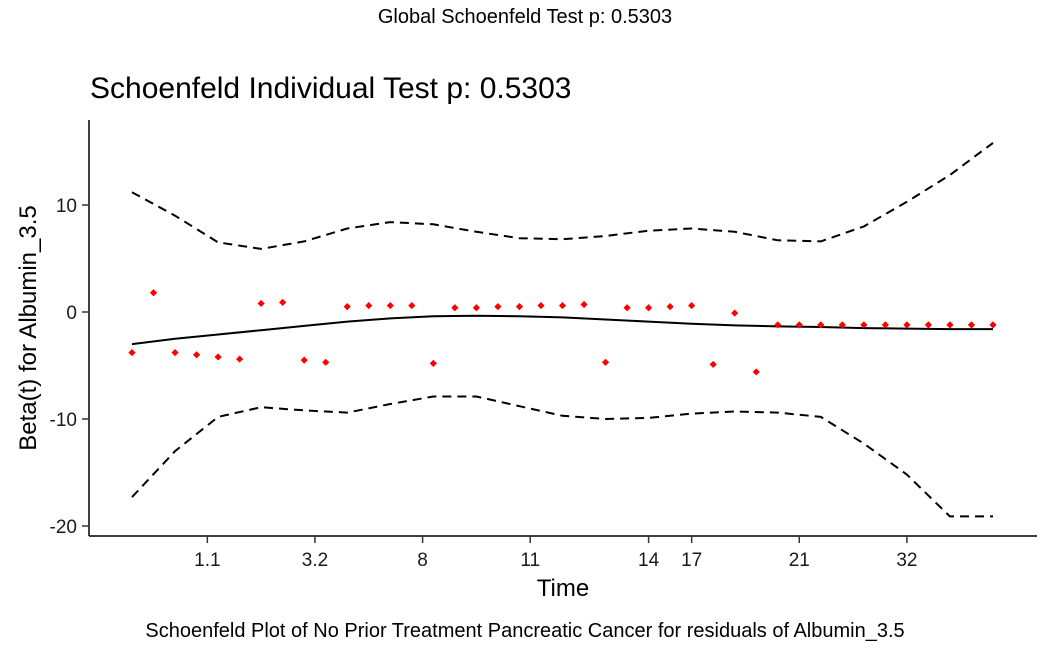 The width and height of the screenshot is (1050, 648). I want to click on x-tick-label: 14, so click(649, 560).